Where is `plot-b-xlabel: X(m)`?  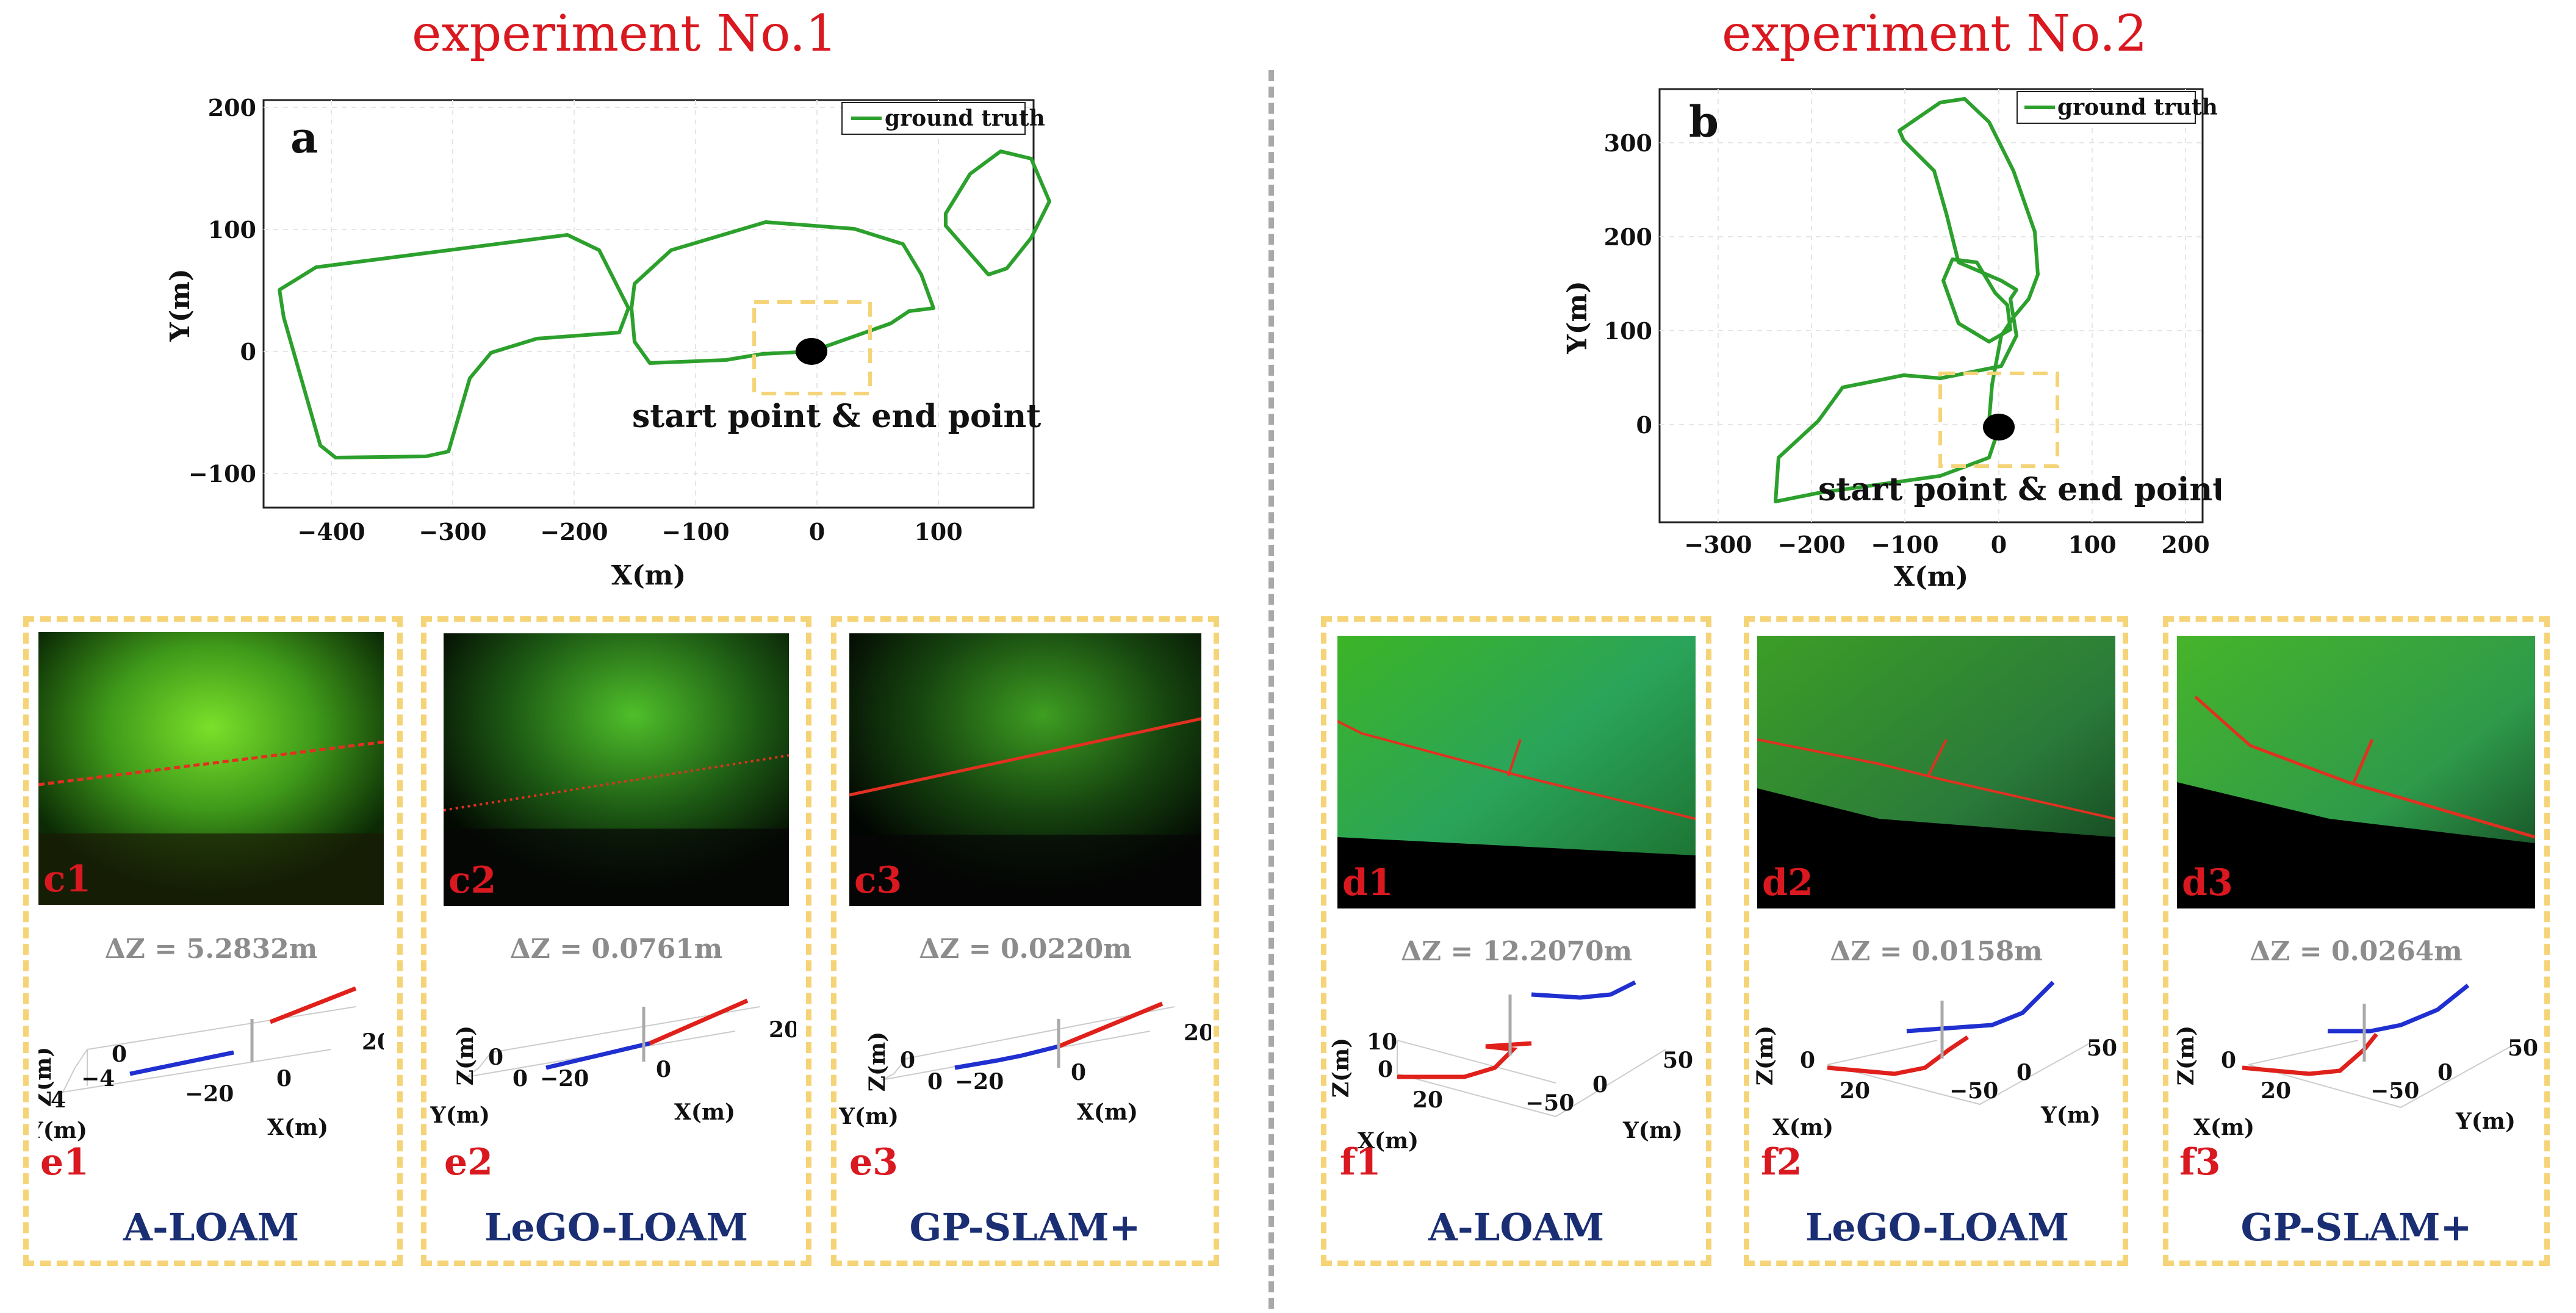 plot-b-xlabel: X(m) is located at coordinates (1931, 576).